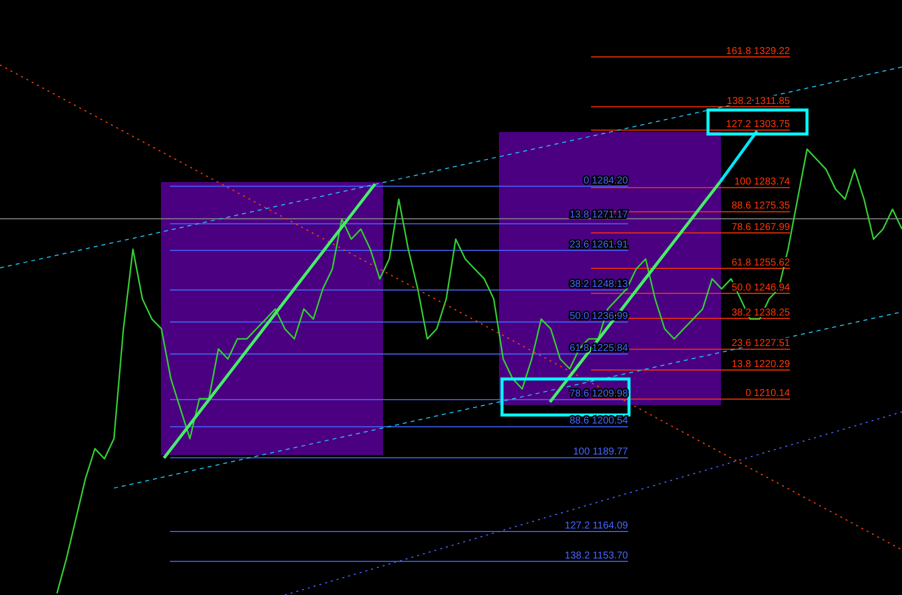 The width and height of the screenshot is (902, 595). Describe the element at coordinates (599, 421) in the screenshot. I see `ref-line-label: 88.6 1200.54` at that location.